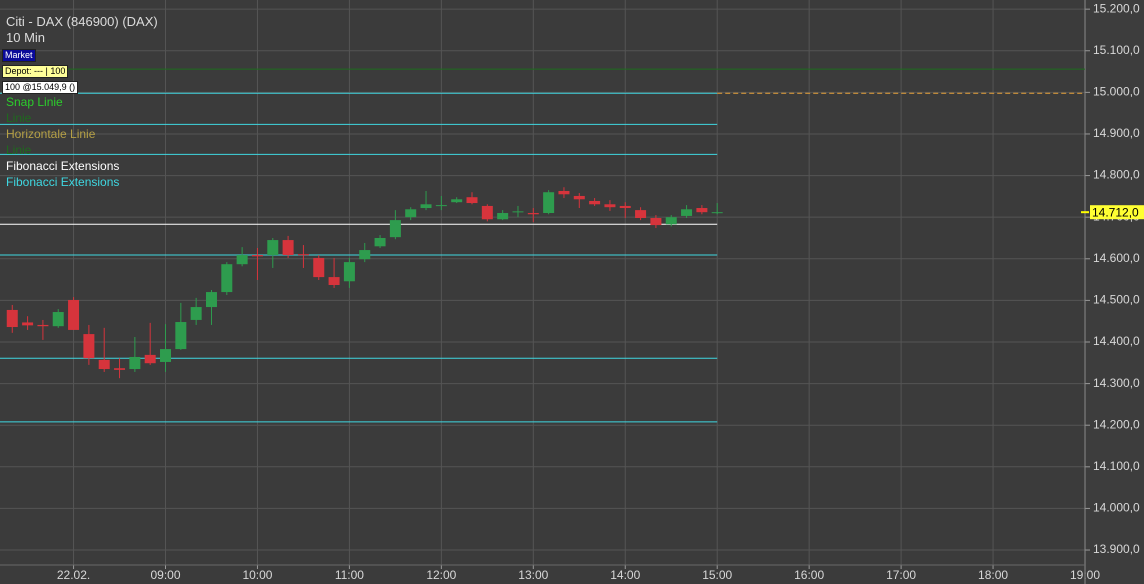 This screenshot has width=1144, height=584. Describe the element at coordinates (441, 575) in the screenshot. I see `x-tick-label: 12:00` at that location.